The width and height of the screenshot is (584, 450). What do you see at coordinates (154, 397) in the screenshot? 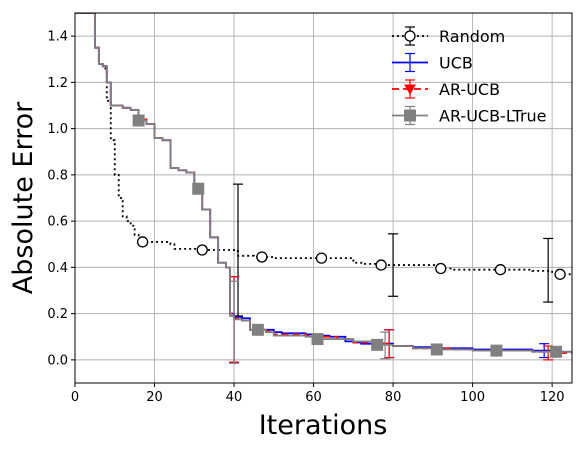
I see `x-tick-label: 20` at bounding box center [154, 397].